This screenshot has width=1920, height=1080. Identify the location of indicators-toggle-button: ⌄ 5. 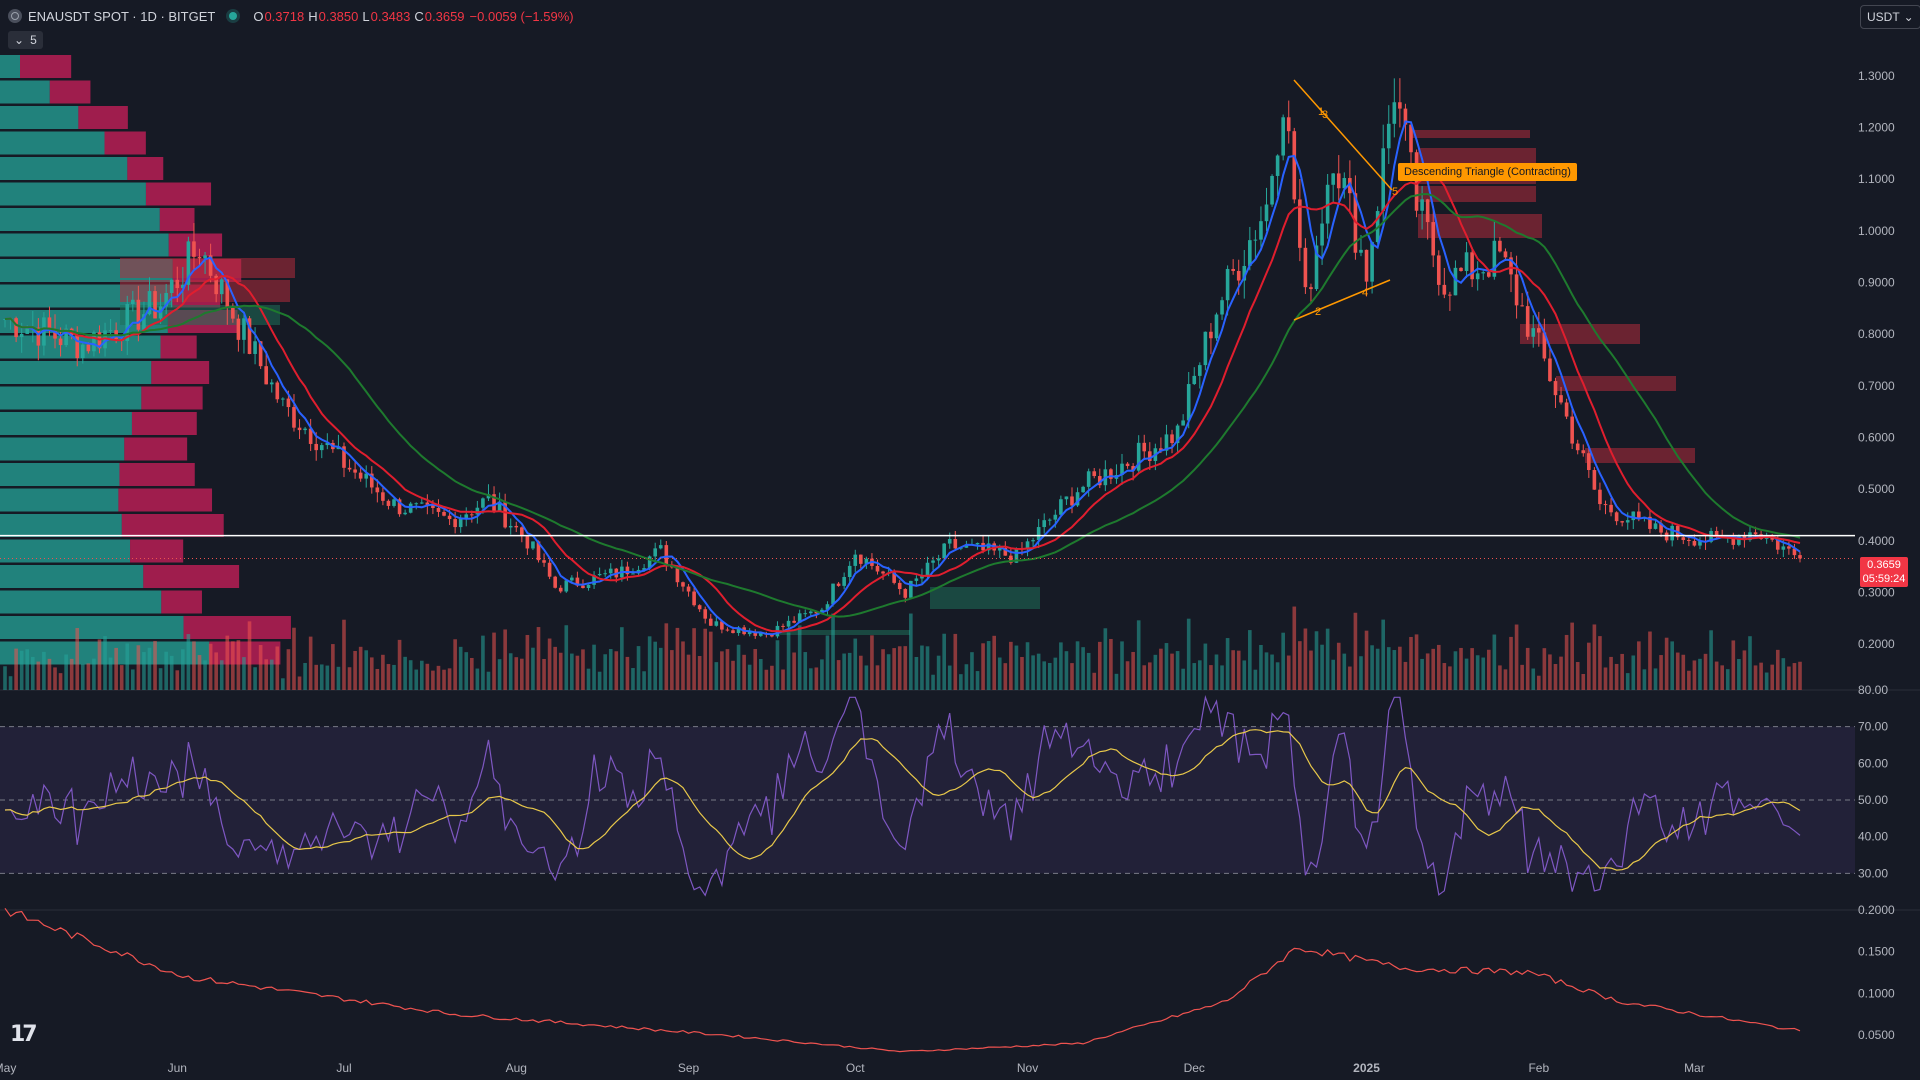
(25, 40).